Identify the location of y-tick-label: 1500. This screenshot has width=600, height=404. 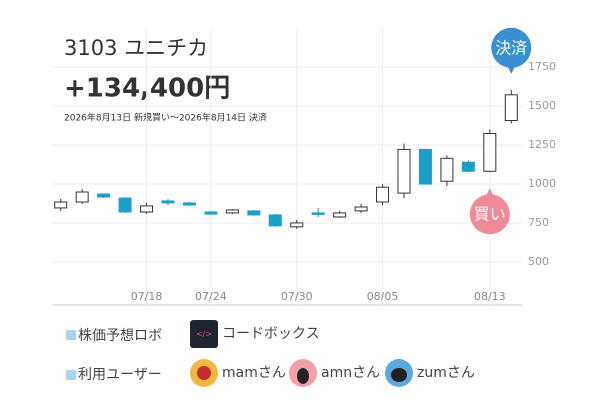
(542, 105).